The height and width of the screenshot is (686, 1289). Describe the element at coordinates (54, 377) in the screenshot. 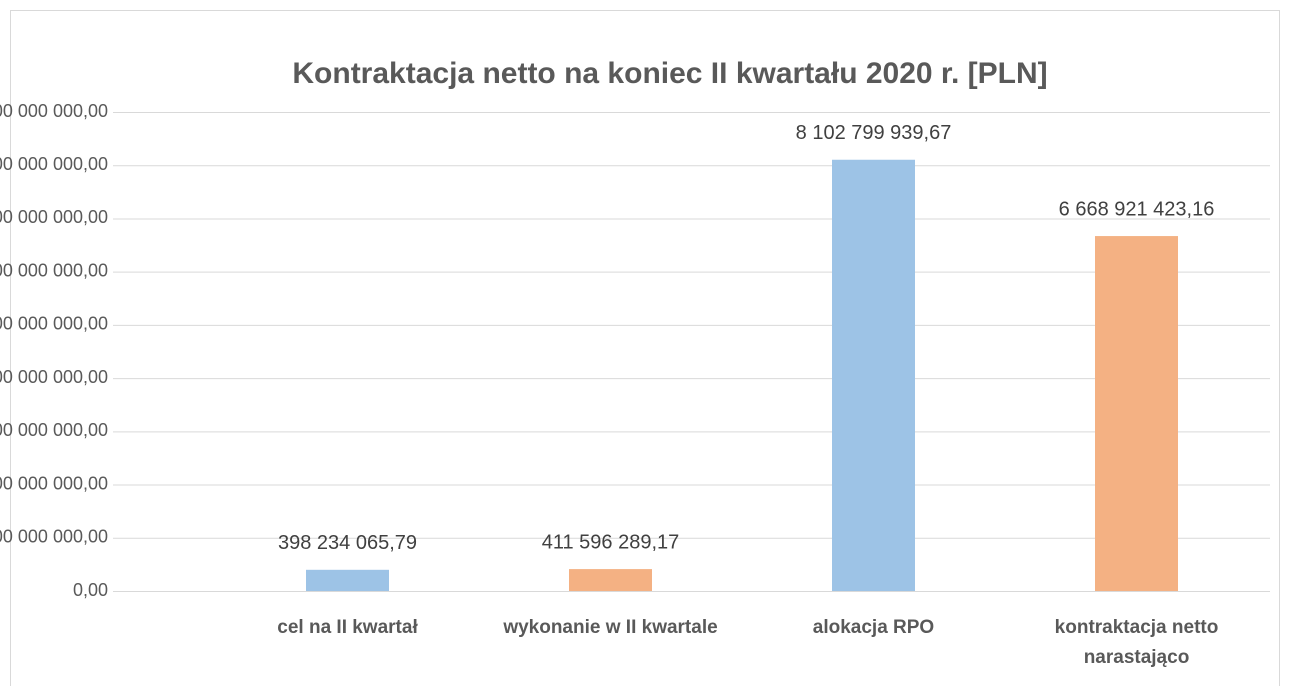

I see `y-tick-label: 4 000 000 000,00` at that location.